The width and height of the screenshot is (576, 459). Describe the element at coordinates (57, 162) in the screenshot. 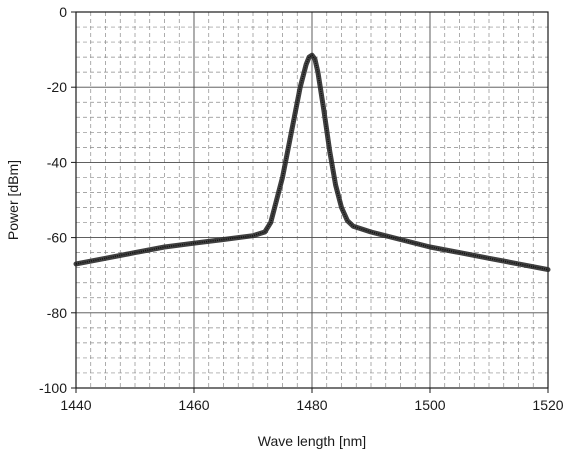

I see `y-tick-label: -40` at that location.